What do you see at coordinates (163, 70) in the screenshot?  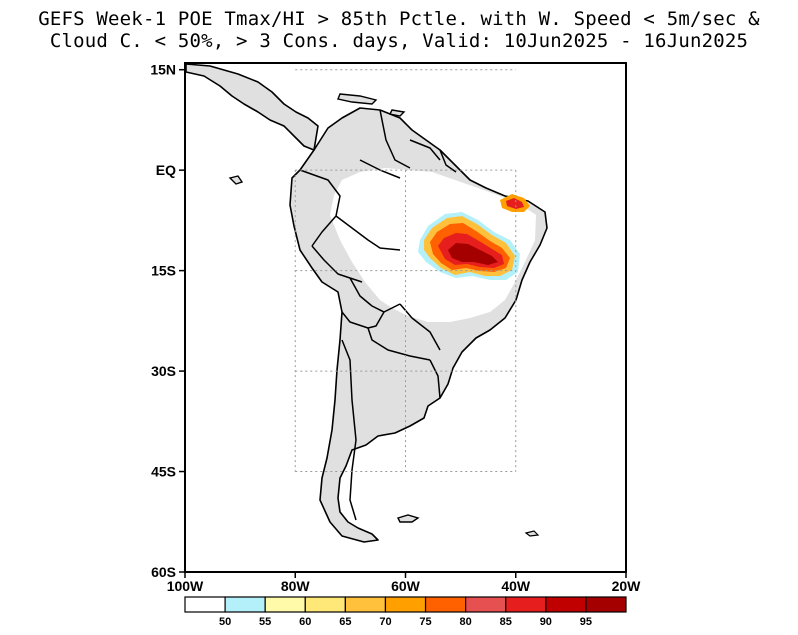 I see `y-tick-label: 15N` at bounding box center [163, 70].